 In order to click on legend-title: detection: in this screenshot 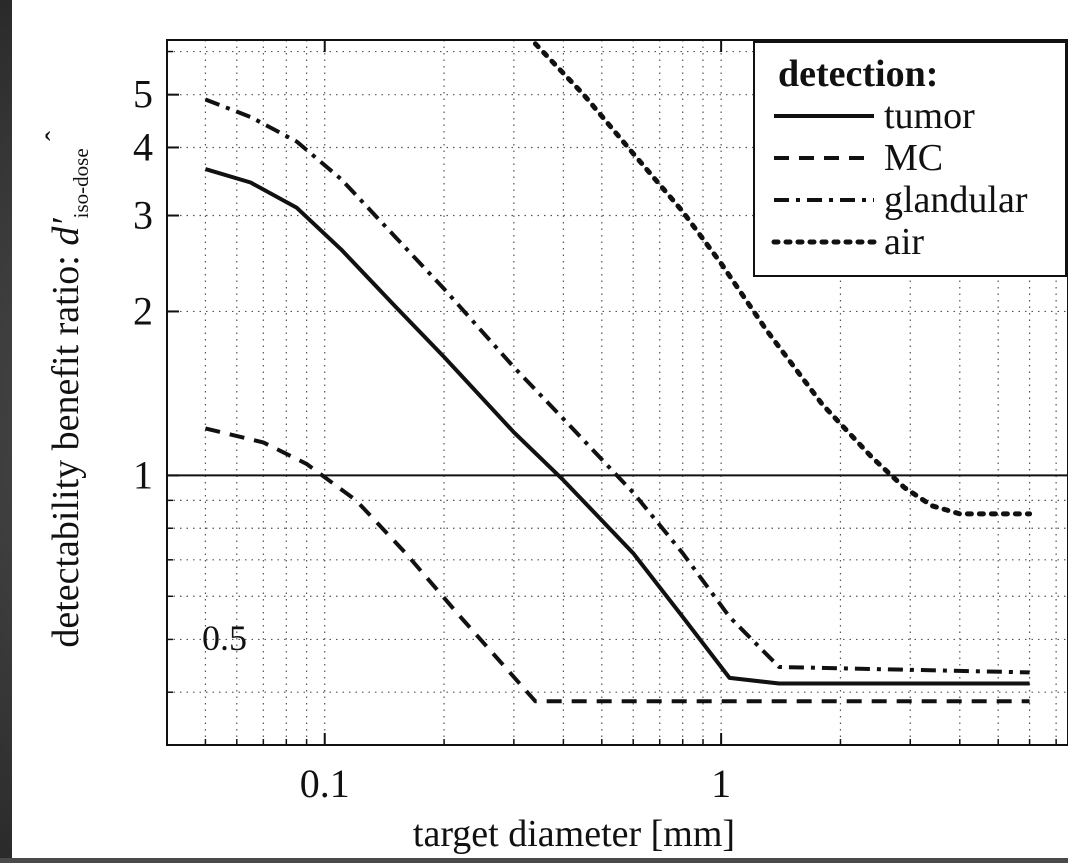, I will do `click(858, 74)`.